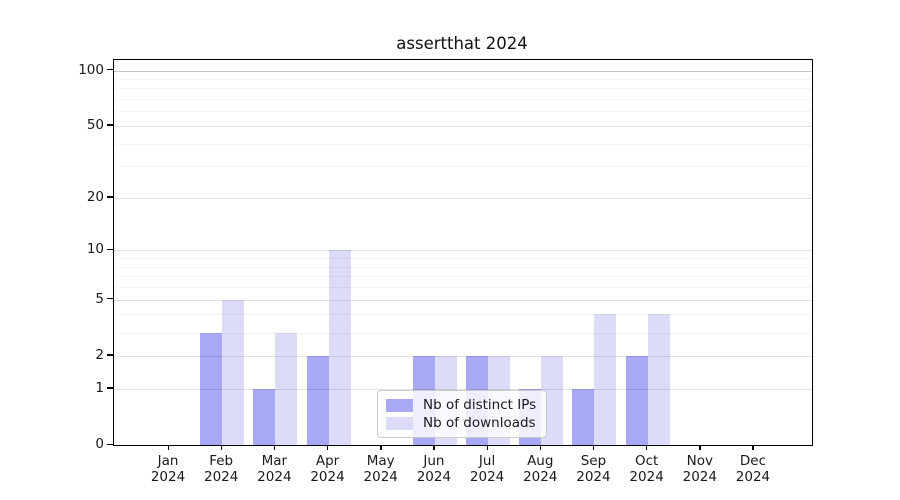 The image size is (900, 500). Describe the element at coordinates (95, 196) in the screenshot. I see `y-axis-tick-label: 20` at that location.